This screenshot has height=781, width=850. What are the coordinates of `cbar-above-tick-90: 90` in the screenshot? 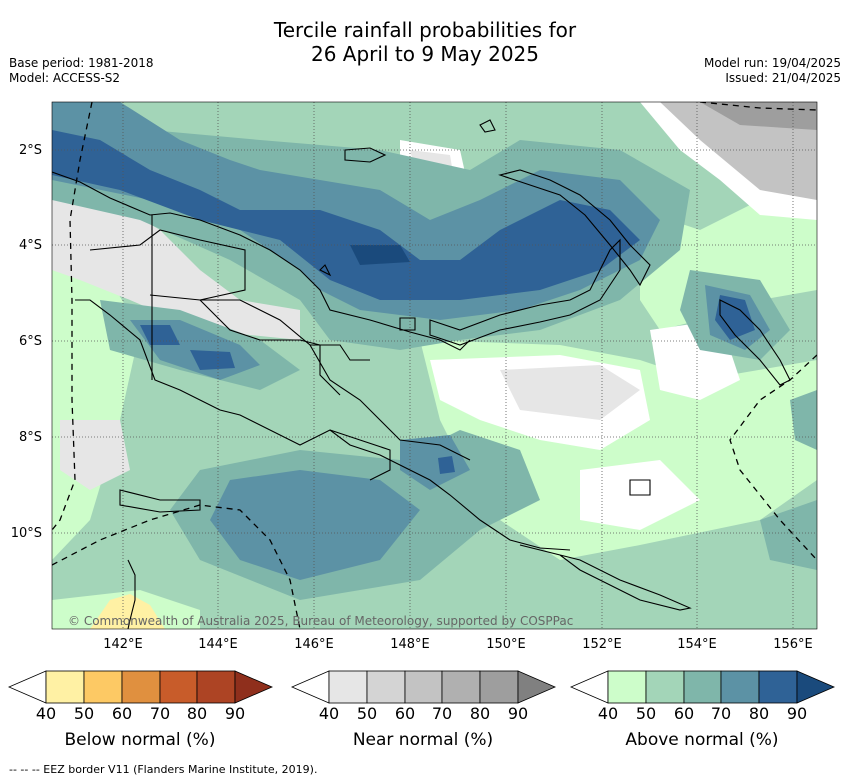 It's located at (797, 713).